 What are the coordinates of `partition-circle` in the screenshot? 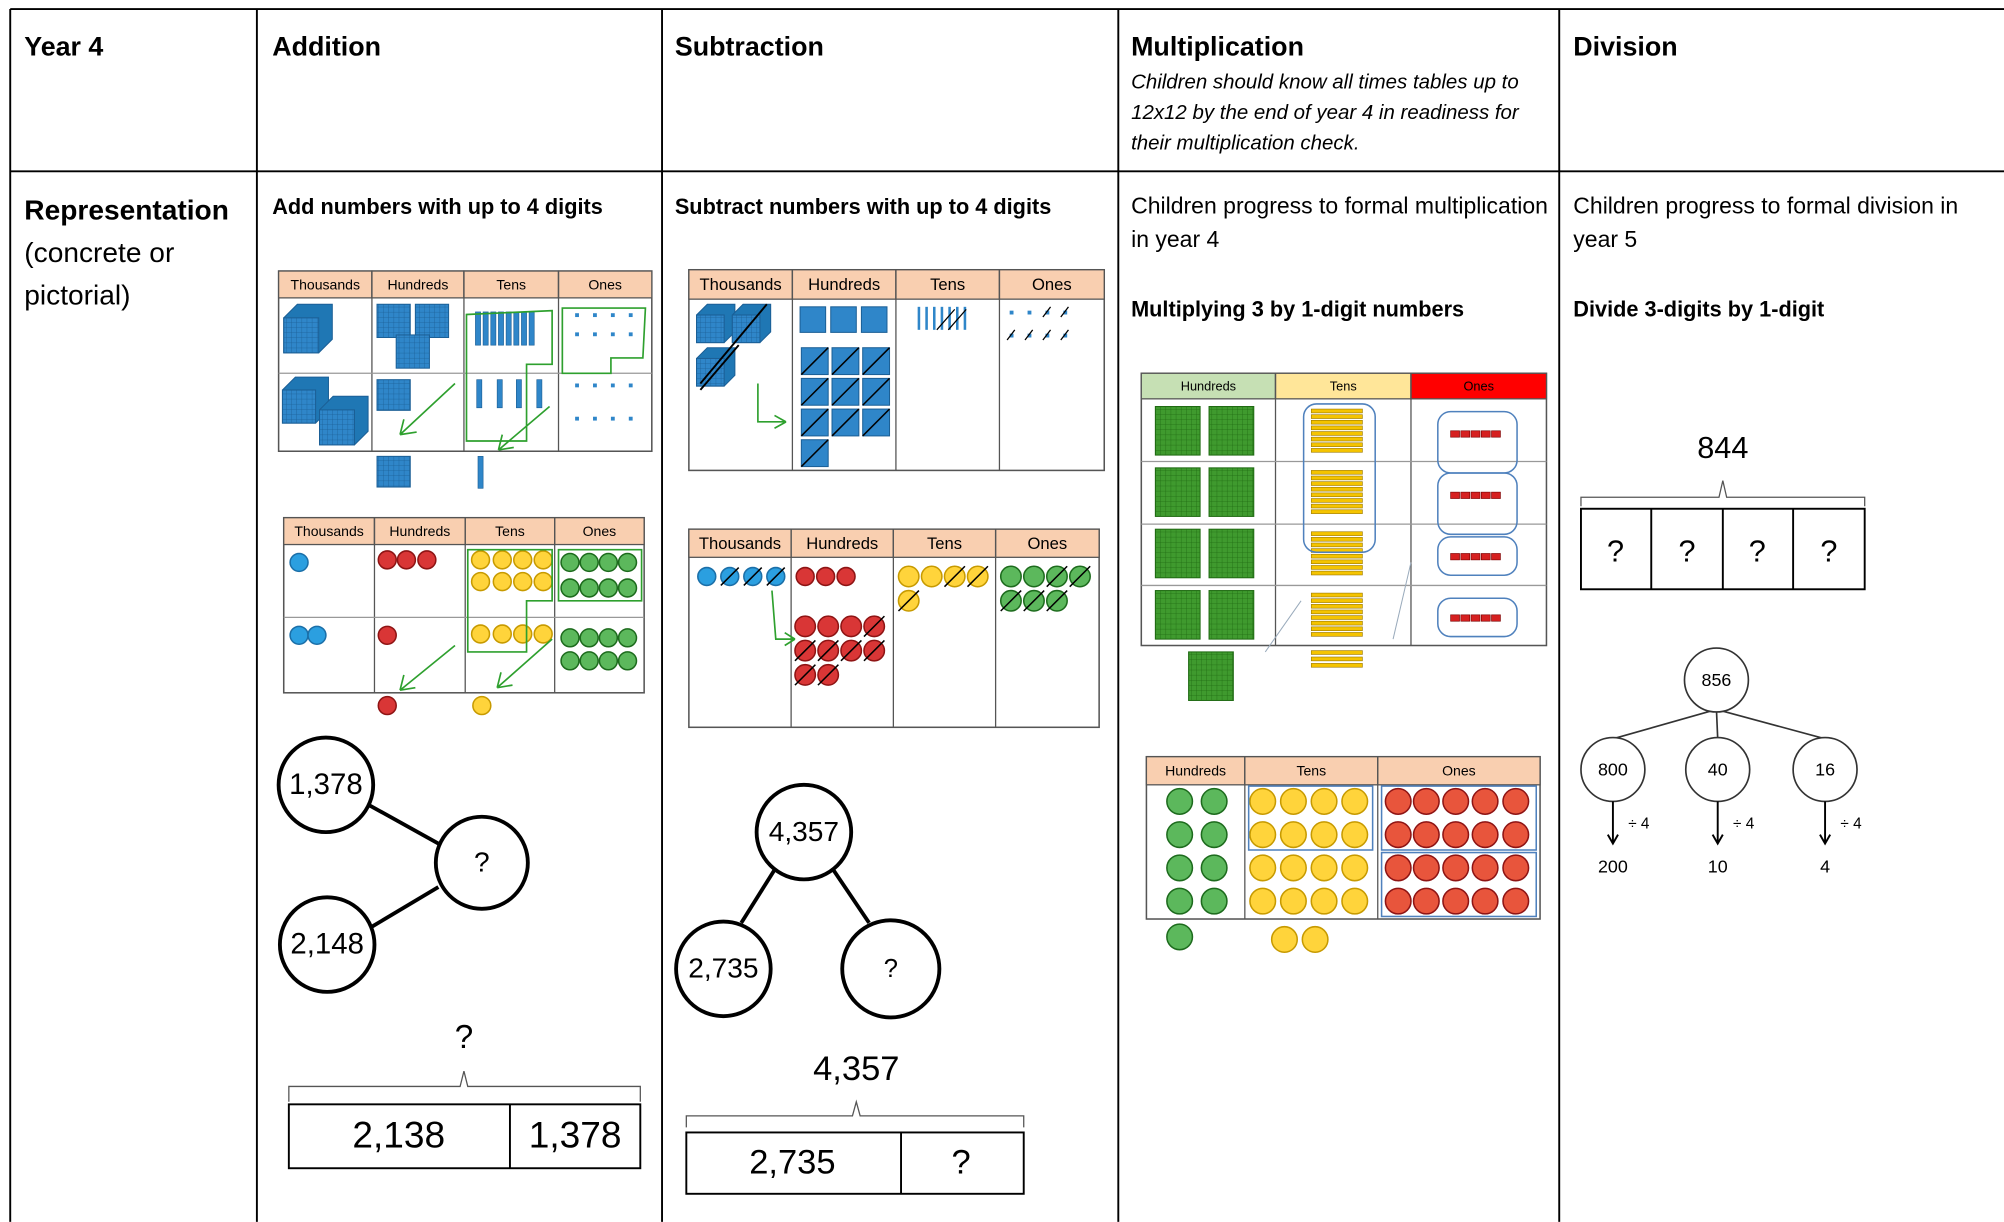 It's located at (1716, 680).